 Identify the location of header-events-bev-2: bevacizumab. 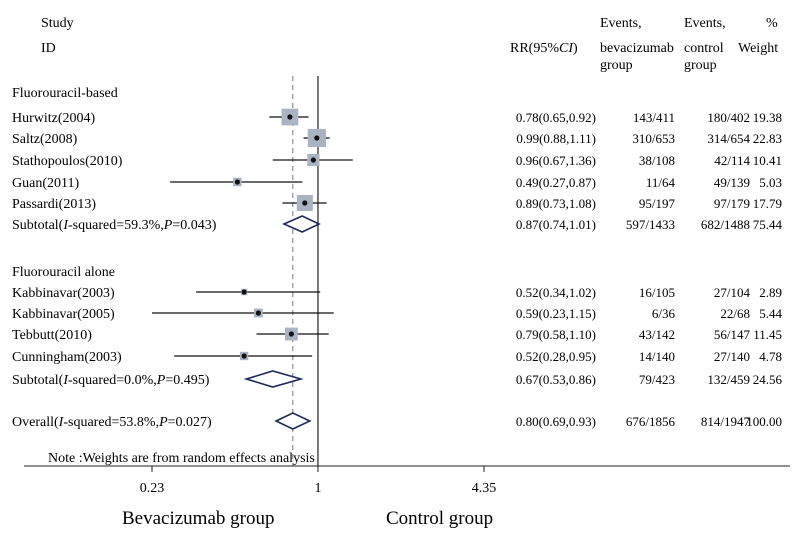
(637, 48).